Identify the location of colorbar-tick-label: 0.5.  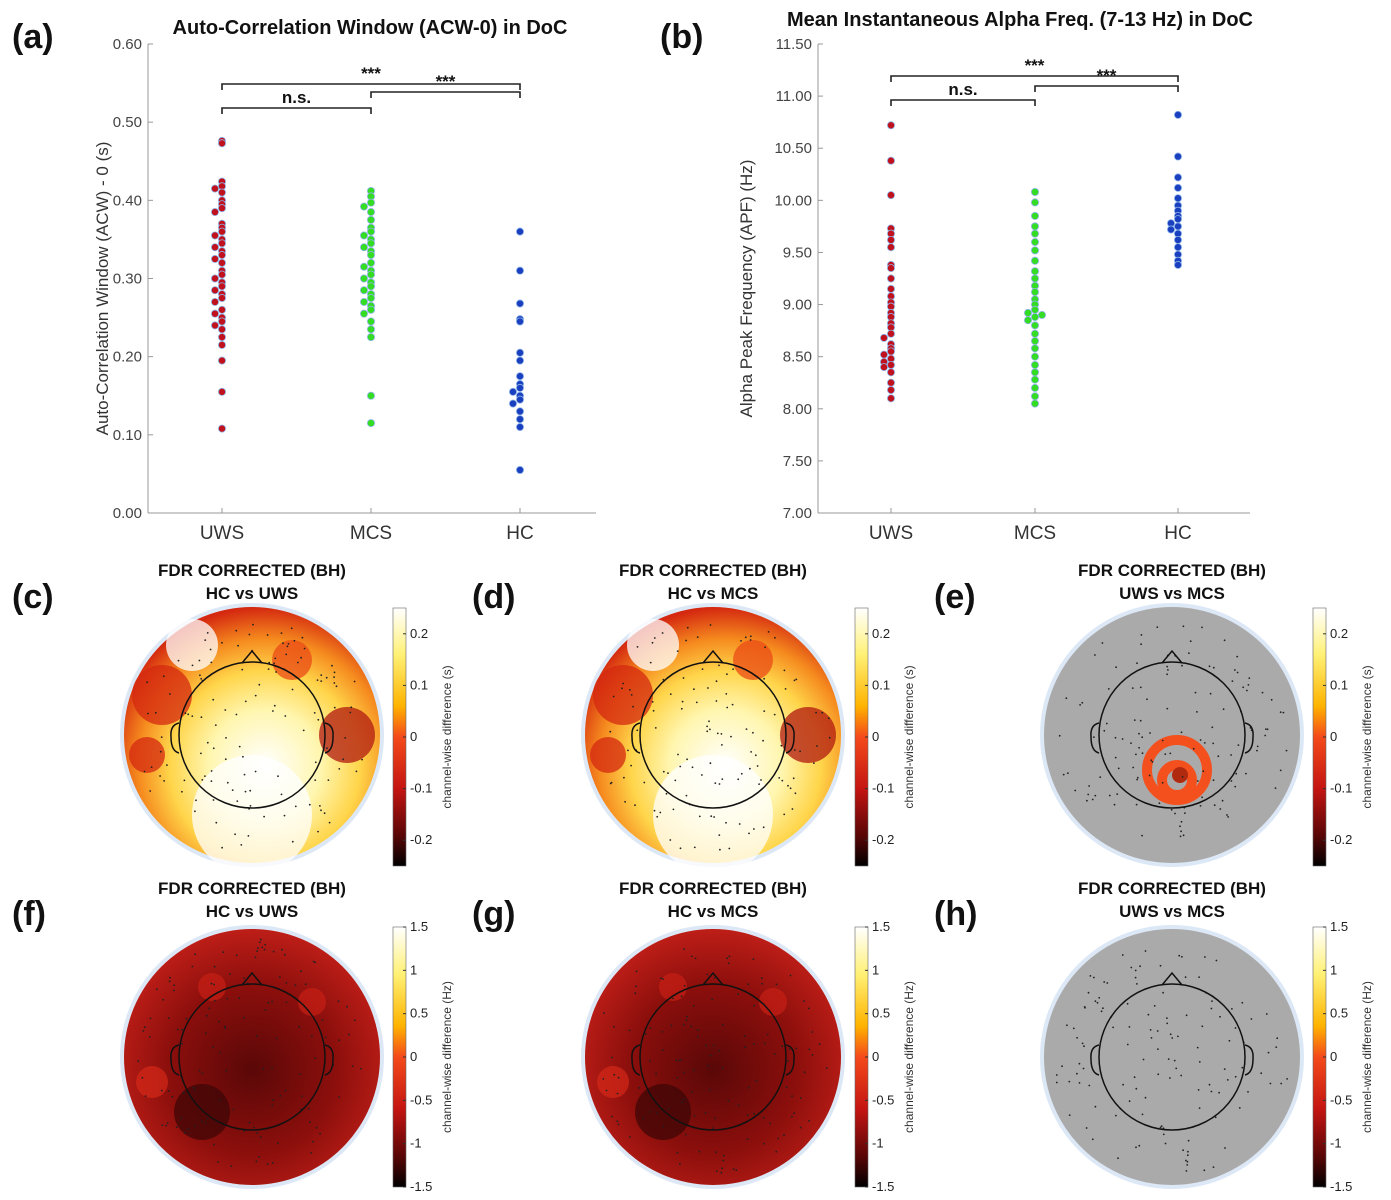
(1339, 1013).